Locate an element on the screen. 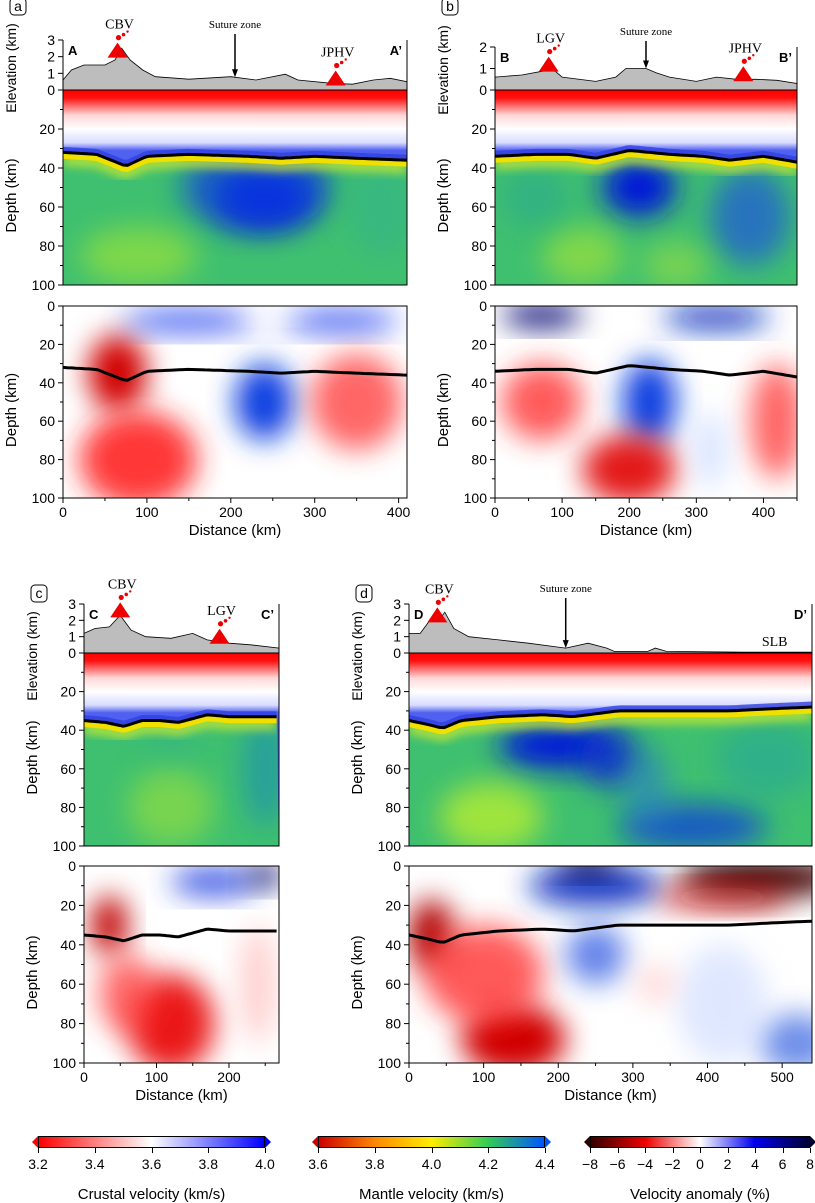  elevation-tick-label: 3 is located at coordinates (397, 604).